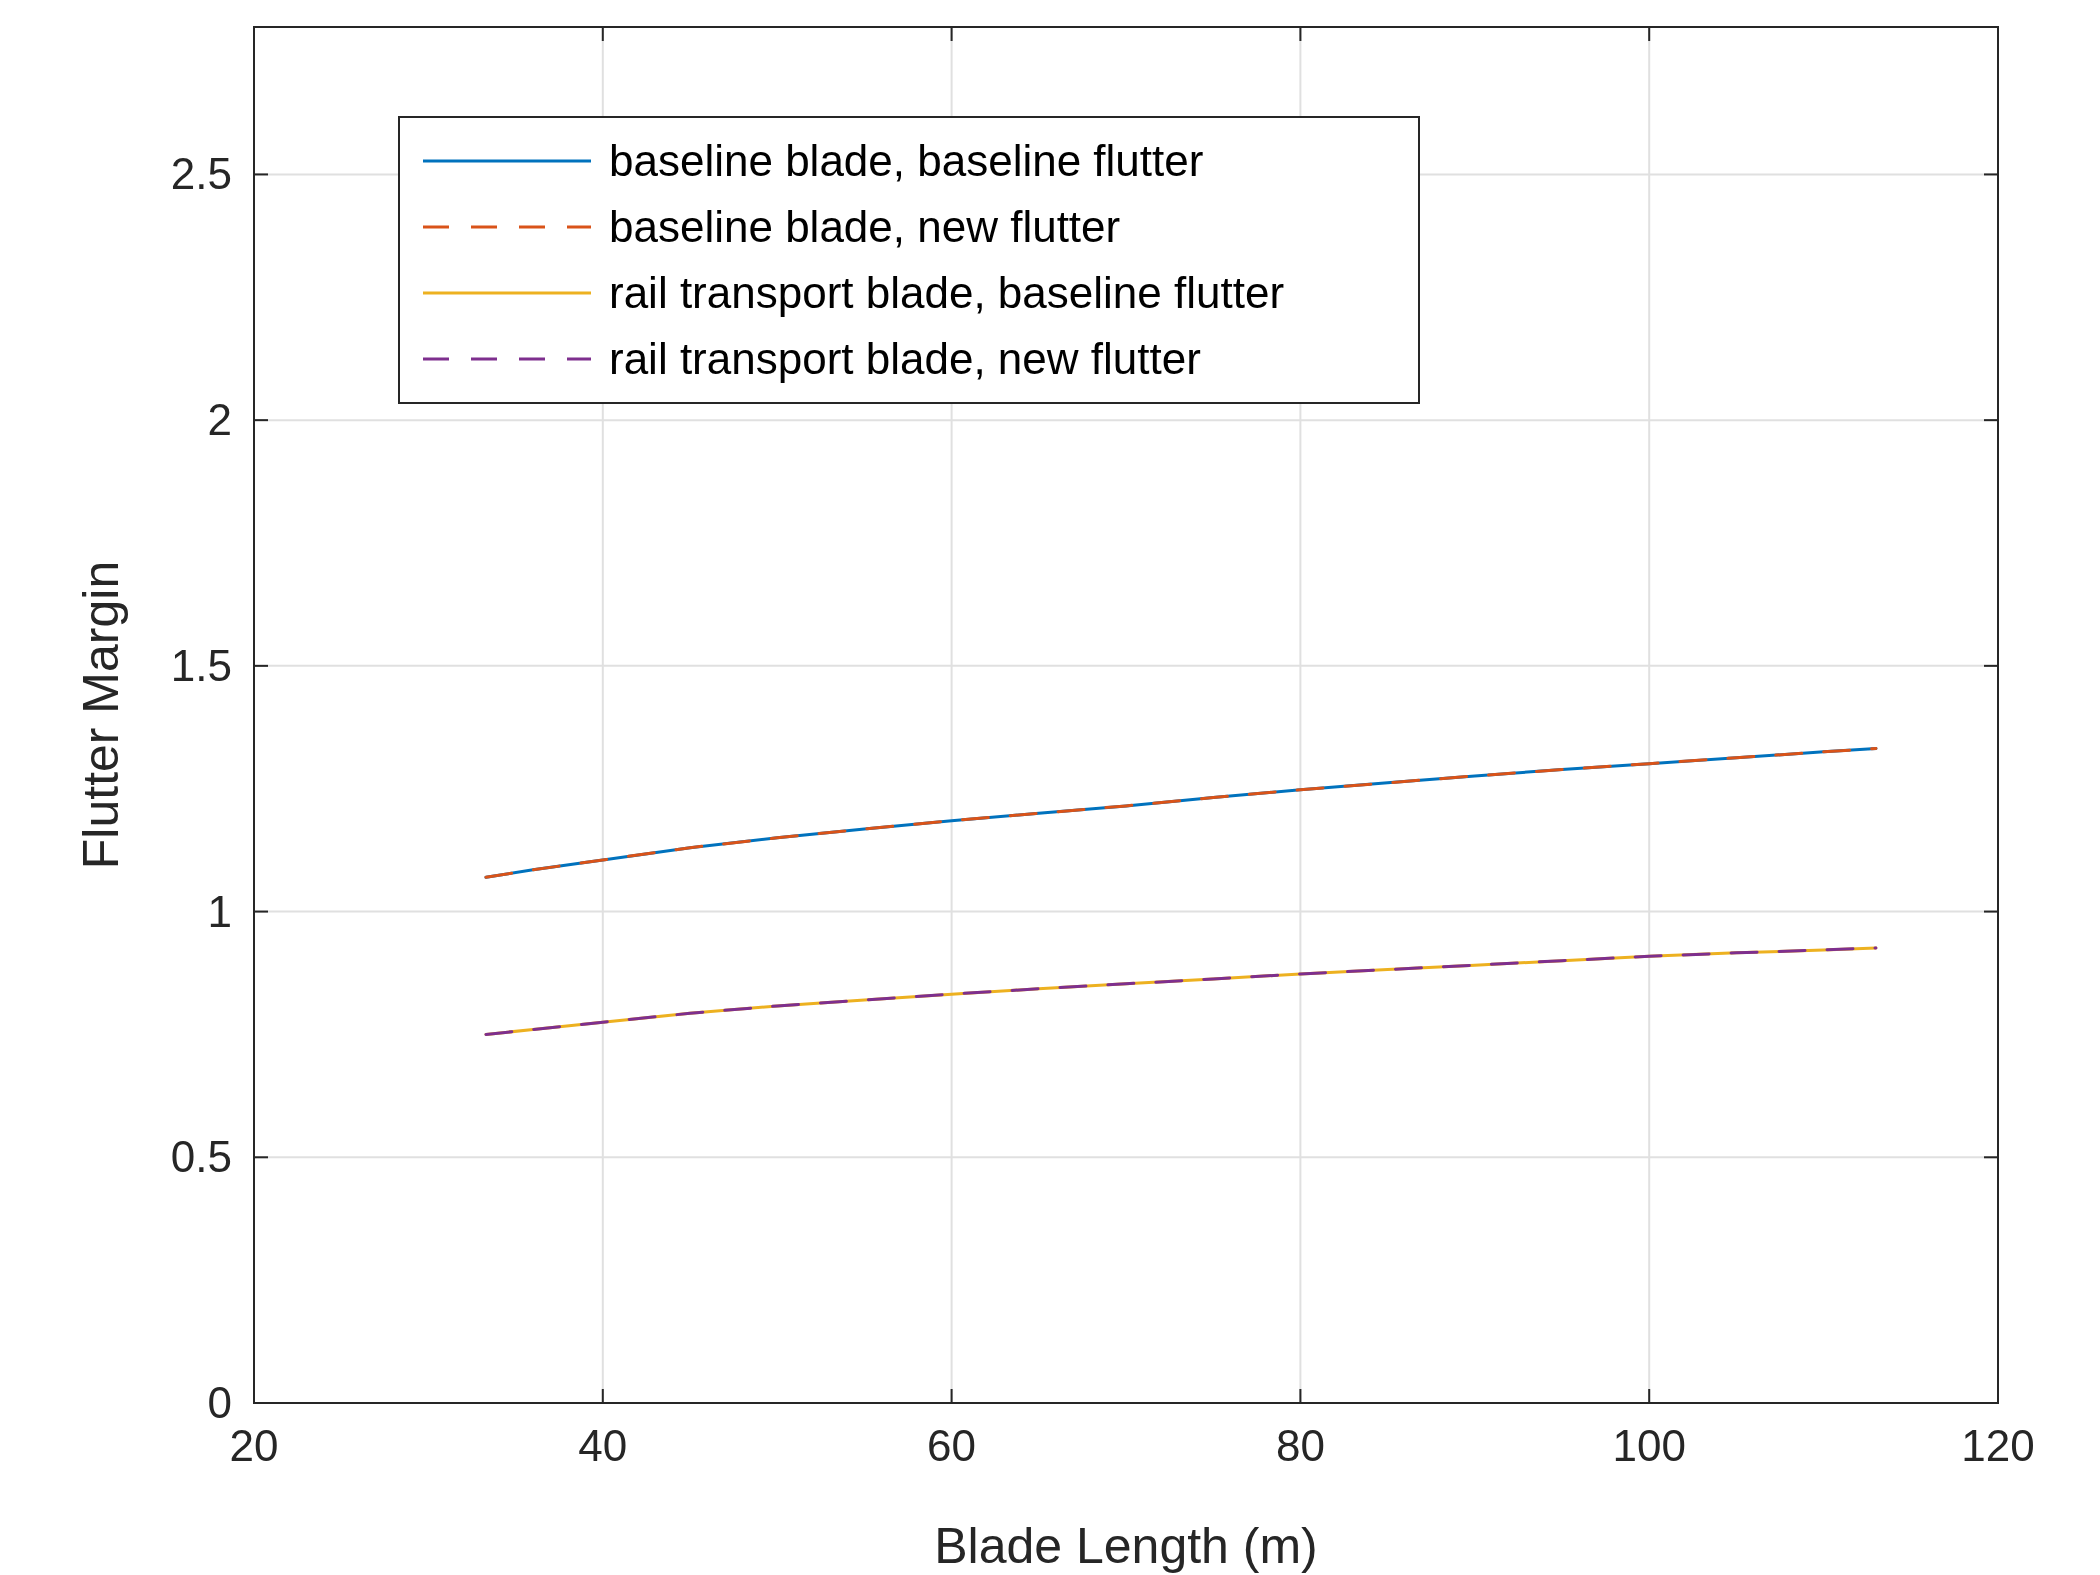 The height and width of the screenshot is (1575, 2100). Describe the element at coordinates (219, 420) in the screenshot. I see `y-tick-label: 2` at that location.